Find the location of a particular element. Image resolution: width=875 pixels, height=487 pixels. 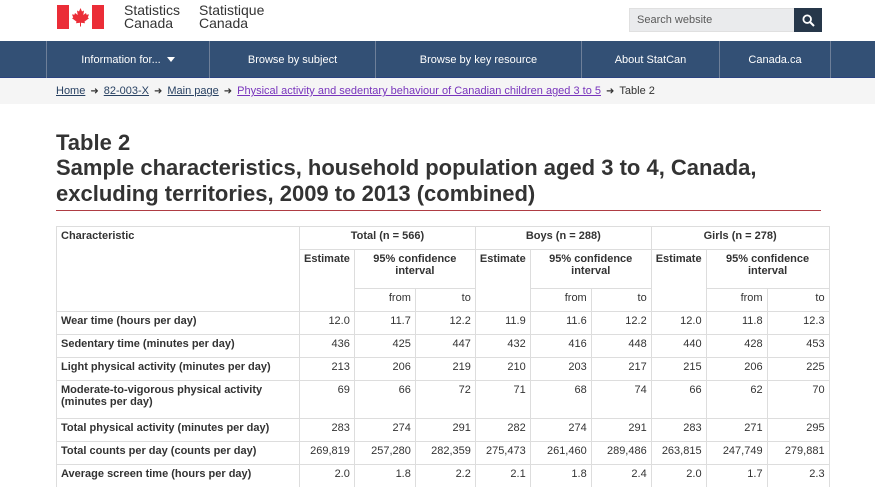

table-cell: 2.0 is located at coordinates (678, 475).